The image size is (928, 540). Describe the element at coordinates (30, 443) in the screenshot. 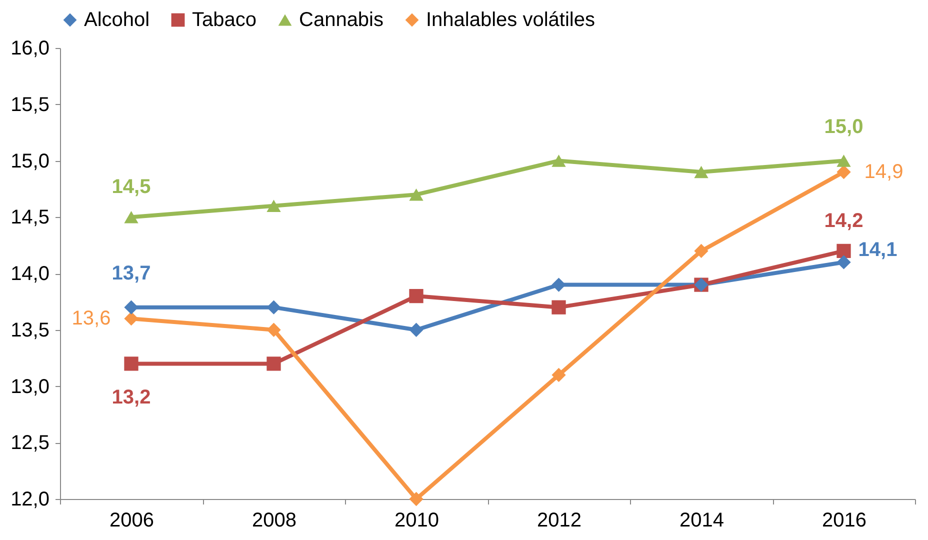

I see `y-tick-label: 12,5` at that location.